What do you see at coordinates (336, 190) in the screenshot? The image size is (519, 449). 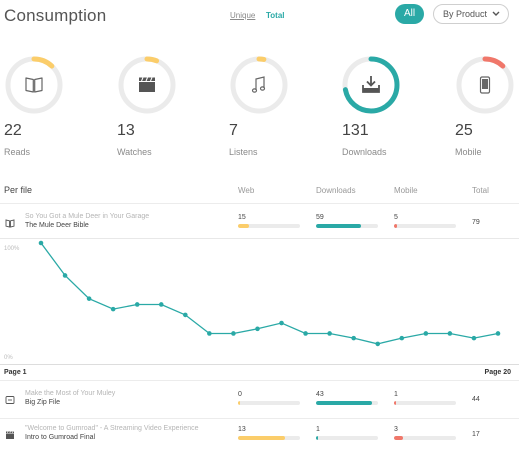 I see `column-header-downloads: Downloads` at bounding box center [336, 190].